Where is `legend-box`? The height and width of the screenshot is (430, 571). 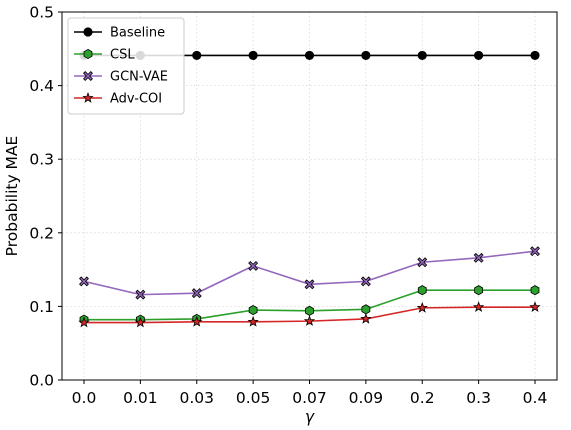 legend-box is located at coordinates (126, 66).